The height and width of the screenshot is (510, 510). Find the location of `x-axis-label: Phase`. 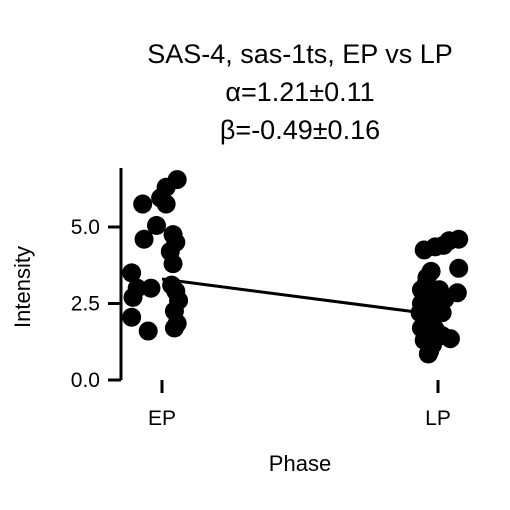

x-axis-label: Phase is located at coordinates (300, 463).